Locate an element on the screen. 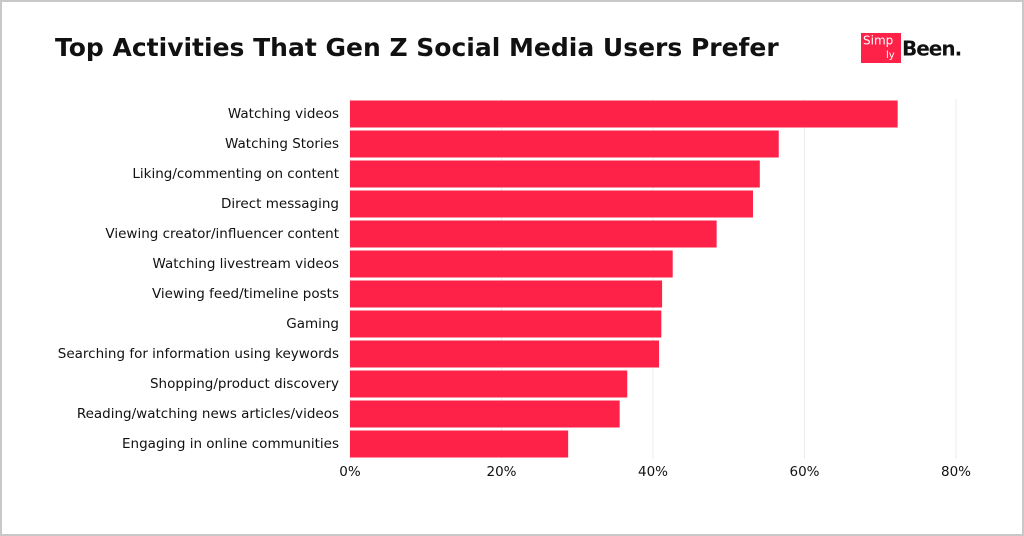 The height and width of the screenshot is (536, 1024). y-tick-label: Searching for information using keywords is located at coordinates (198, 354).